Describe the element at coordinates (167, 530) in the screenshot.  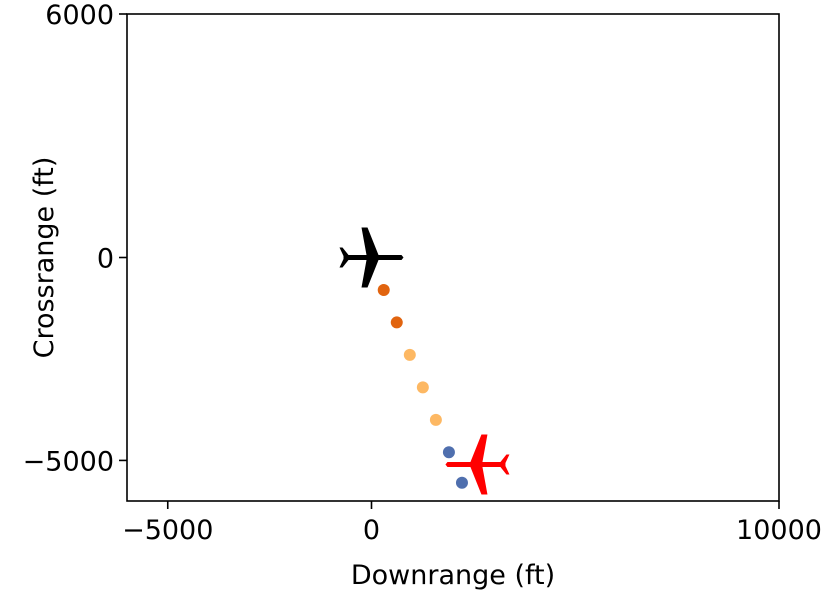
I see `x-tick-label: −5000` at that location.